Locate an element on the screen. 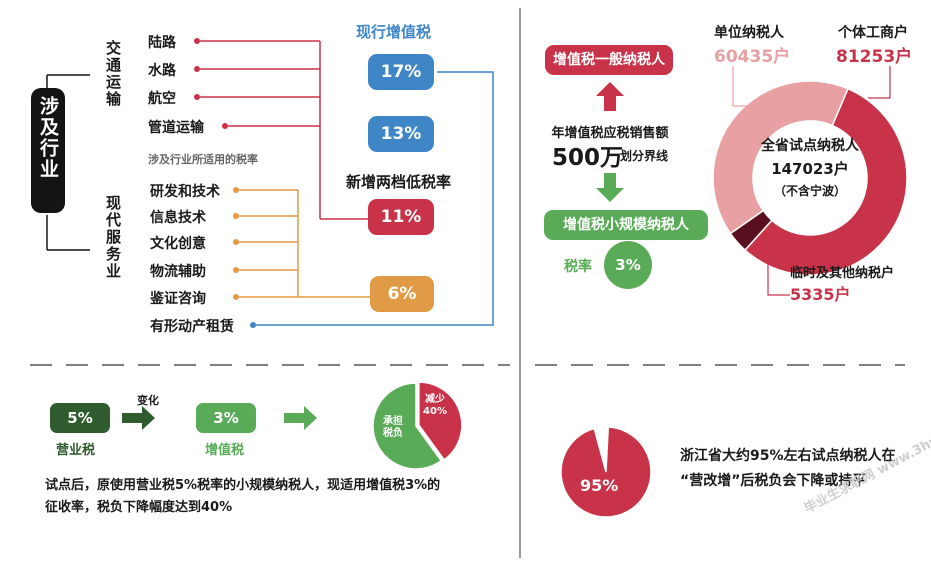  rate-13-badge: 13% is located at coordinates (401, 134).